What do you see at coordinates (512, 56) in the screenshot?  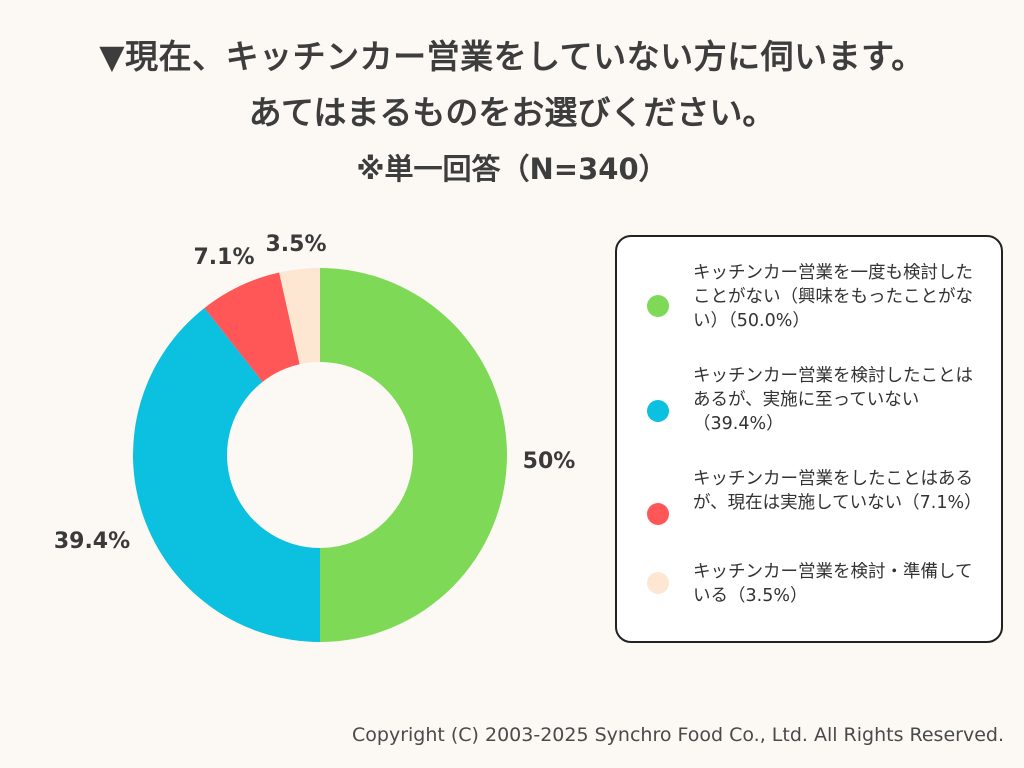 I see `page-title: ▼現在、キッチンカー営業をしていない方に伺います。` at bounding box center [512, 56].